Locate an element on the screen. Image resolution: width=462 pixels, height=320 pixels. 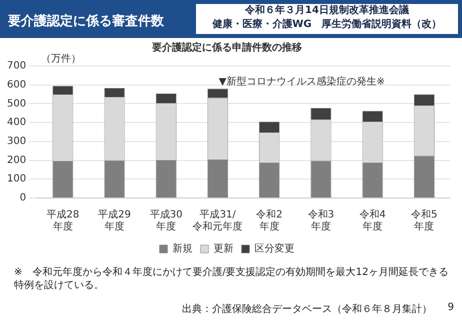
y-tick-label: 200 is located at coordinates (16, 160).